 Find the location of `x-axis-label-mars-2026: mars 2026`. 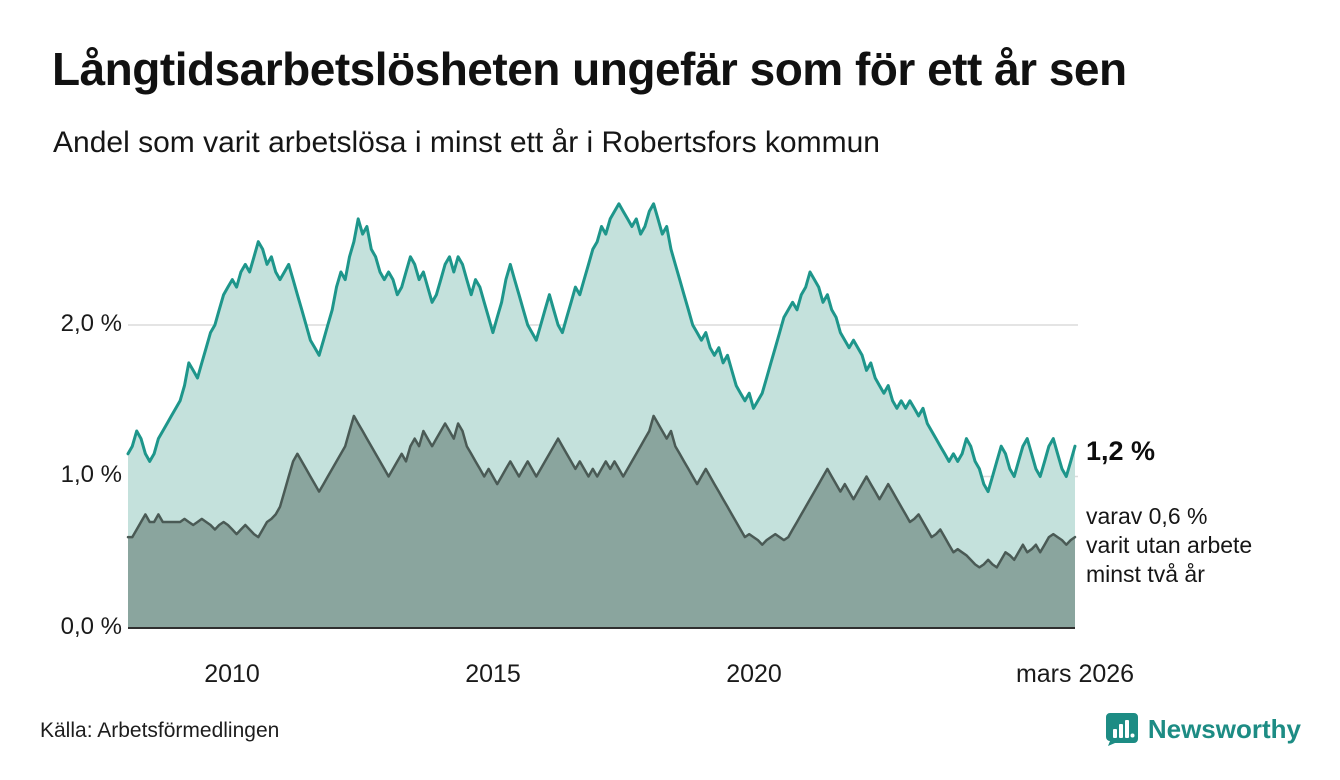

x-axis-label-mars-2026: mars 2026 is located at coordinates (1075, 674).